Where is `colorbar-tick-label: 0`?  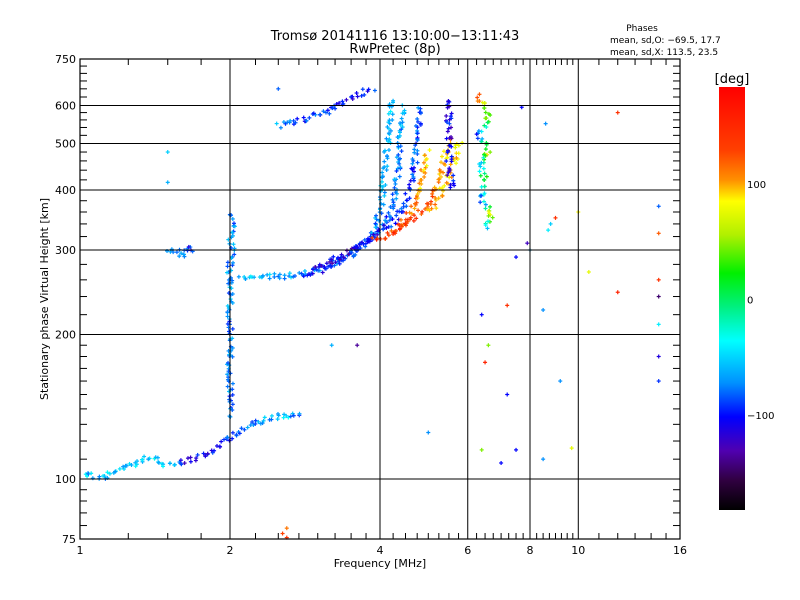
colorbar-tick-label: 0 is located at coordinates (750, 301).